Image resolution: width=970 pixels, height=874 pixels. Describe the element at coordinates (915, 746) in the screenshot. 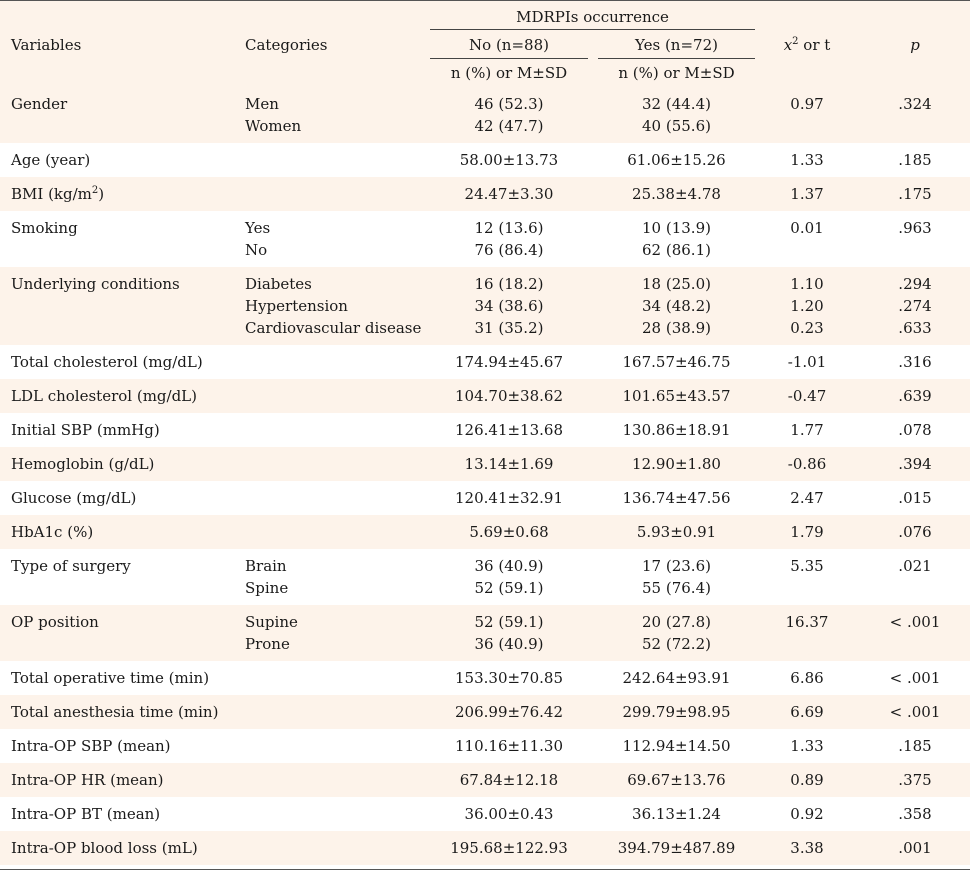

I see `p-value: .185` at that location.